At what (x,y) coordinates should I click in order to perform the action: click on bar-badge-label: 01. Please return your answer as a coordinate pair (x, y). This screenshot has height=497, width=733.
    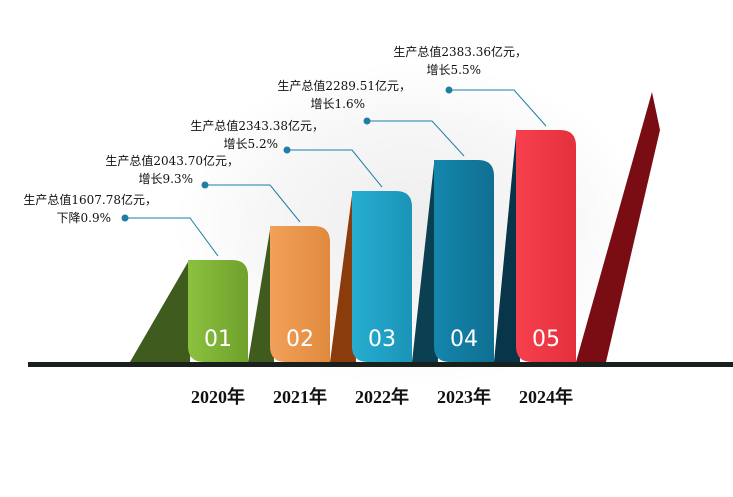
    Looking at the image, I should click on (218, 339).